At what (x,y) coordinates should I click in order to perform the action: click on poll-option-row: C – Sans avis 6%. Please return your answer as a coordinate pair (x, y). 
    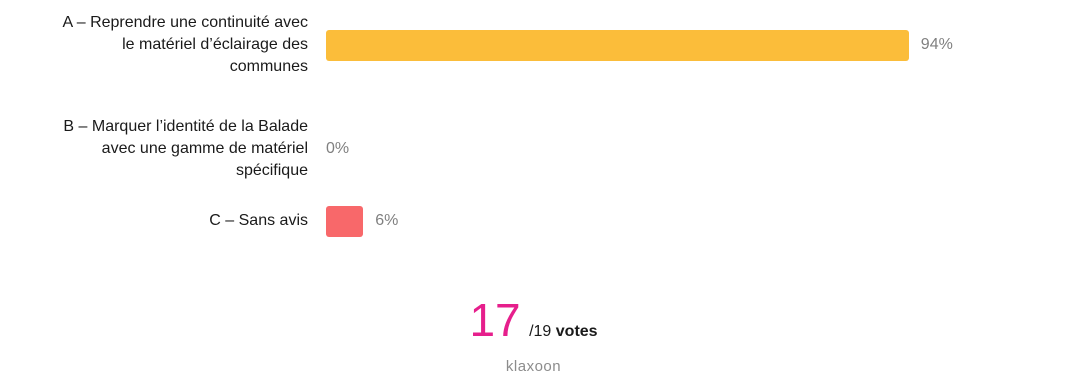
    Looking at the image, I should click on (533, 221).